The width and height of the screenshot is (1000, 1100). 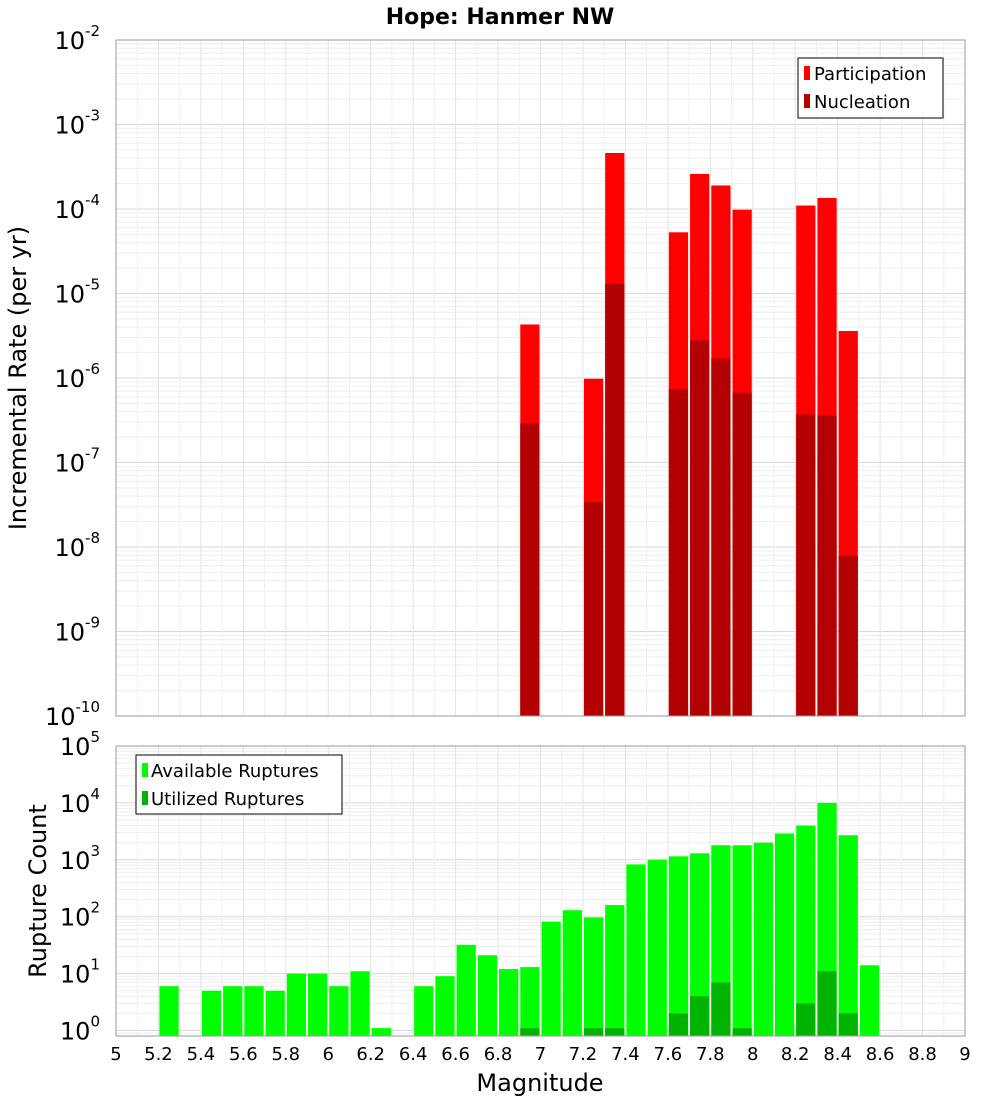 I want to click on legend-swatch-nucleation, so click(x=807, y=101).